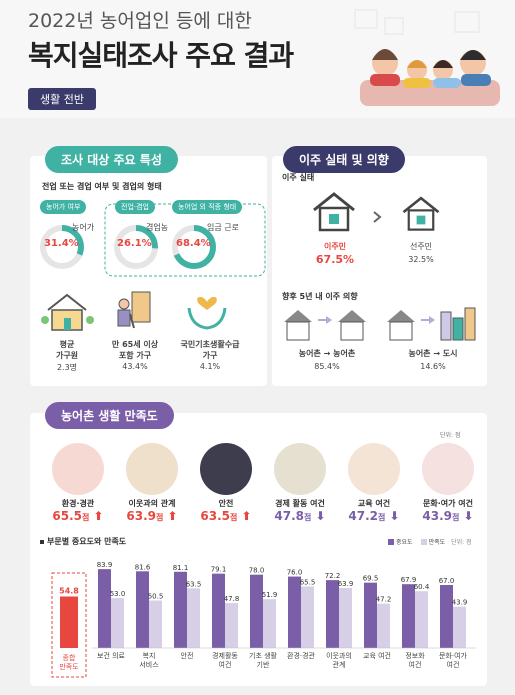 Image resolution: width=515 pixels, height=695 pixels. What do you see at coordinates (404, 542) in the screenshot?
I see `legend-importance-label: 중요도` at bounding box center [404, 542].